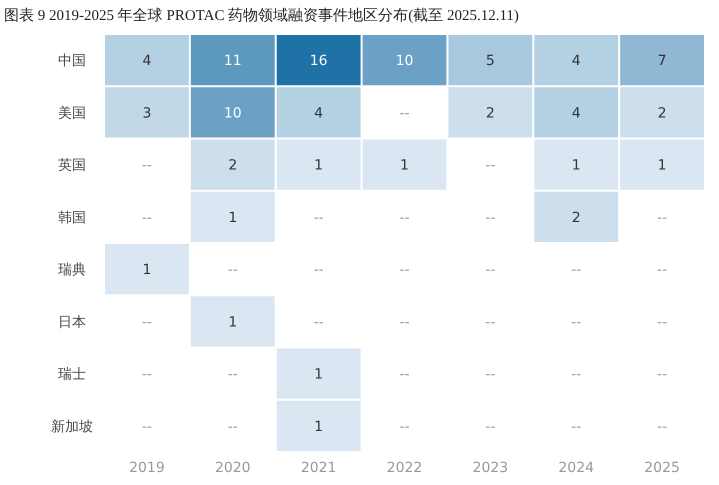 Image resolution: width=719 pixels, height=485 pixels. I want to click on y-tick-label: 瑞士, so click(72, 374).